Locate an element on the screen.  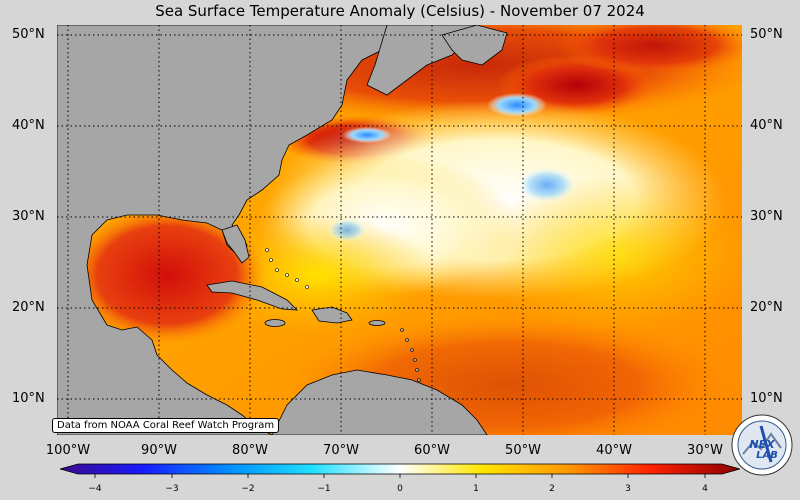
lat-label-50n-right: 50°N is located at coordinates (766, 34).